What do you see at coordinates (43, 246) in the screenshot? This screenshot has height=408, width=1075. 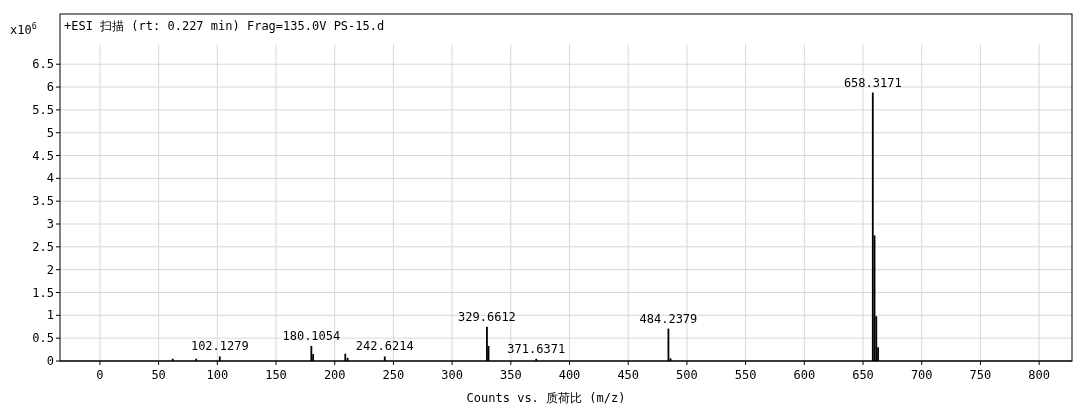 I see `y-tick-label: 2.5` at bounding box center [43, 246].